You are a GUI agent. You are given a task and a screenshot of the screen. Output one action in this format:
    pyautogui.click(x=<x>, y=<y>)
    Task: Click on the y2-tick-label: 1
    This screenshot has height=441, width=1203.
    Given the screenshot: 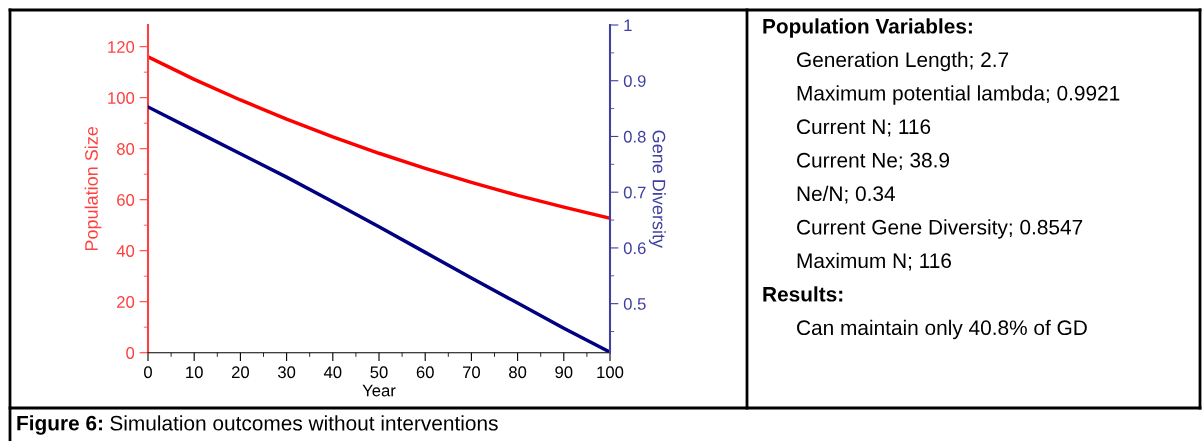 What is the action you would take?
    pyautogui.click(x=628, y=25)
    